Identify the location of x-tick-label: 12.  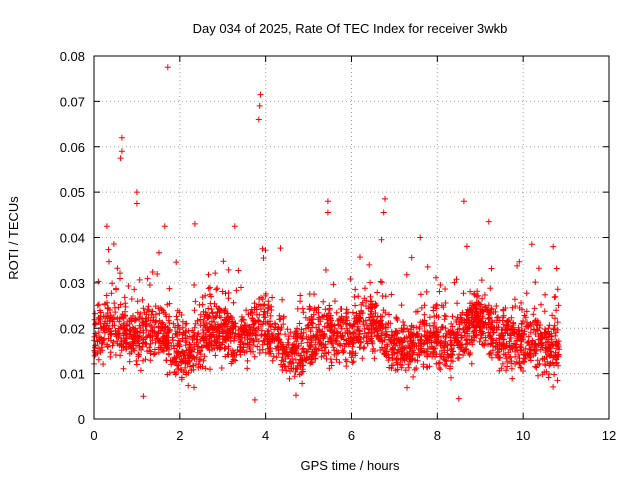
(609, 435).